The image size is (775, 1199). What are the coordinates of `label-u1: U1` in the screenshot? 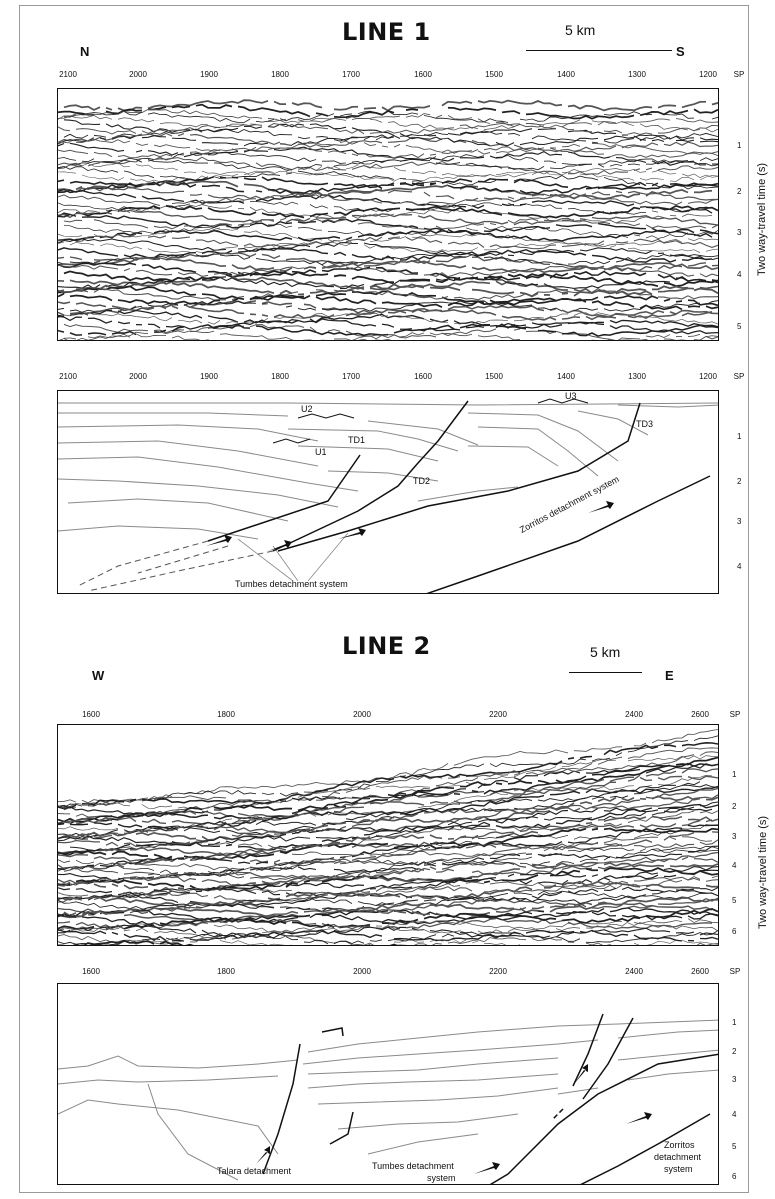 It's located at (321, 452).